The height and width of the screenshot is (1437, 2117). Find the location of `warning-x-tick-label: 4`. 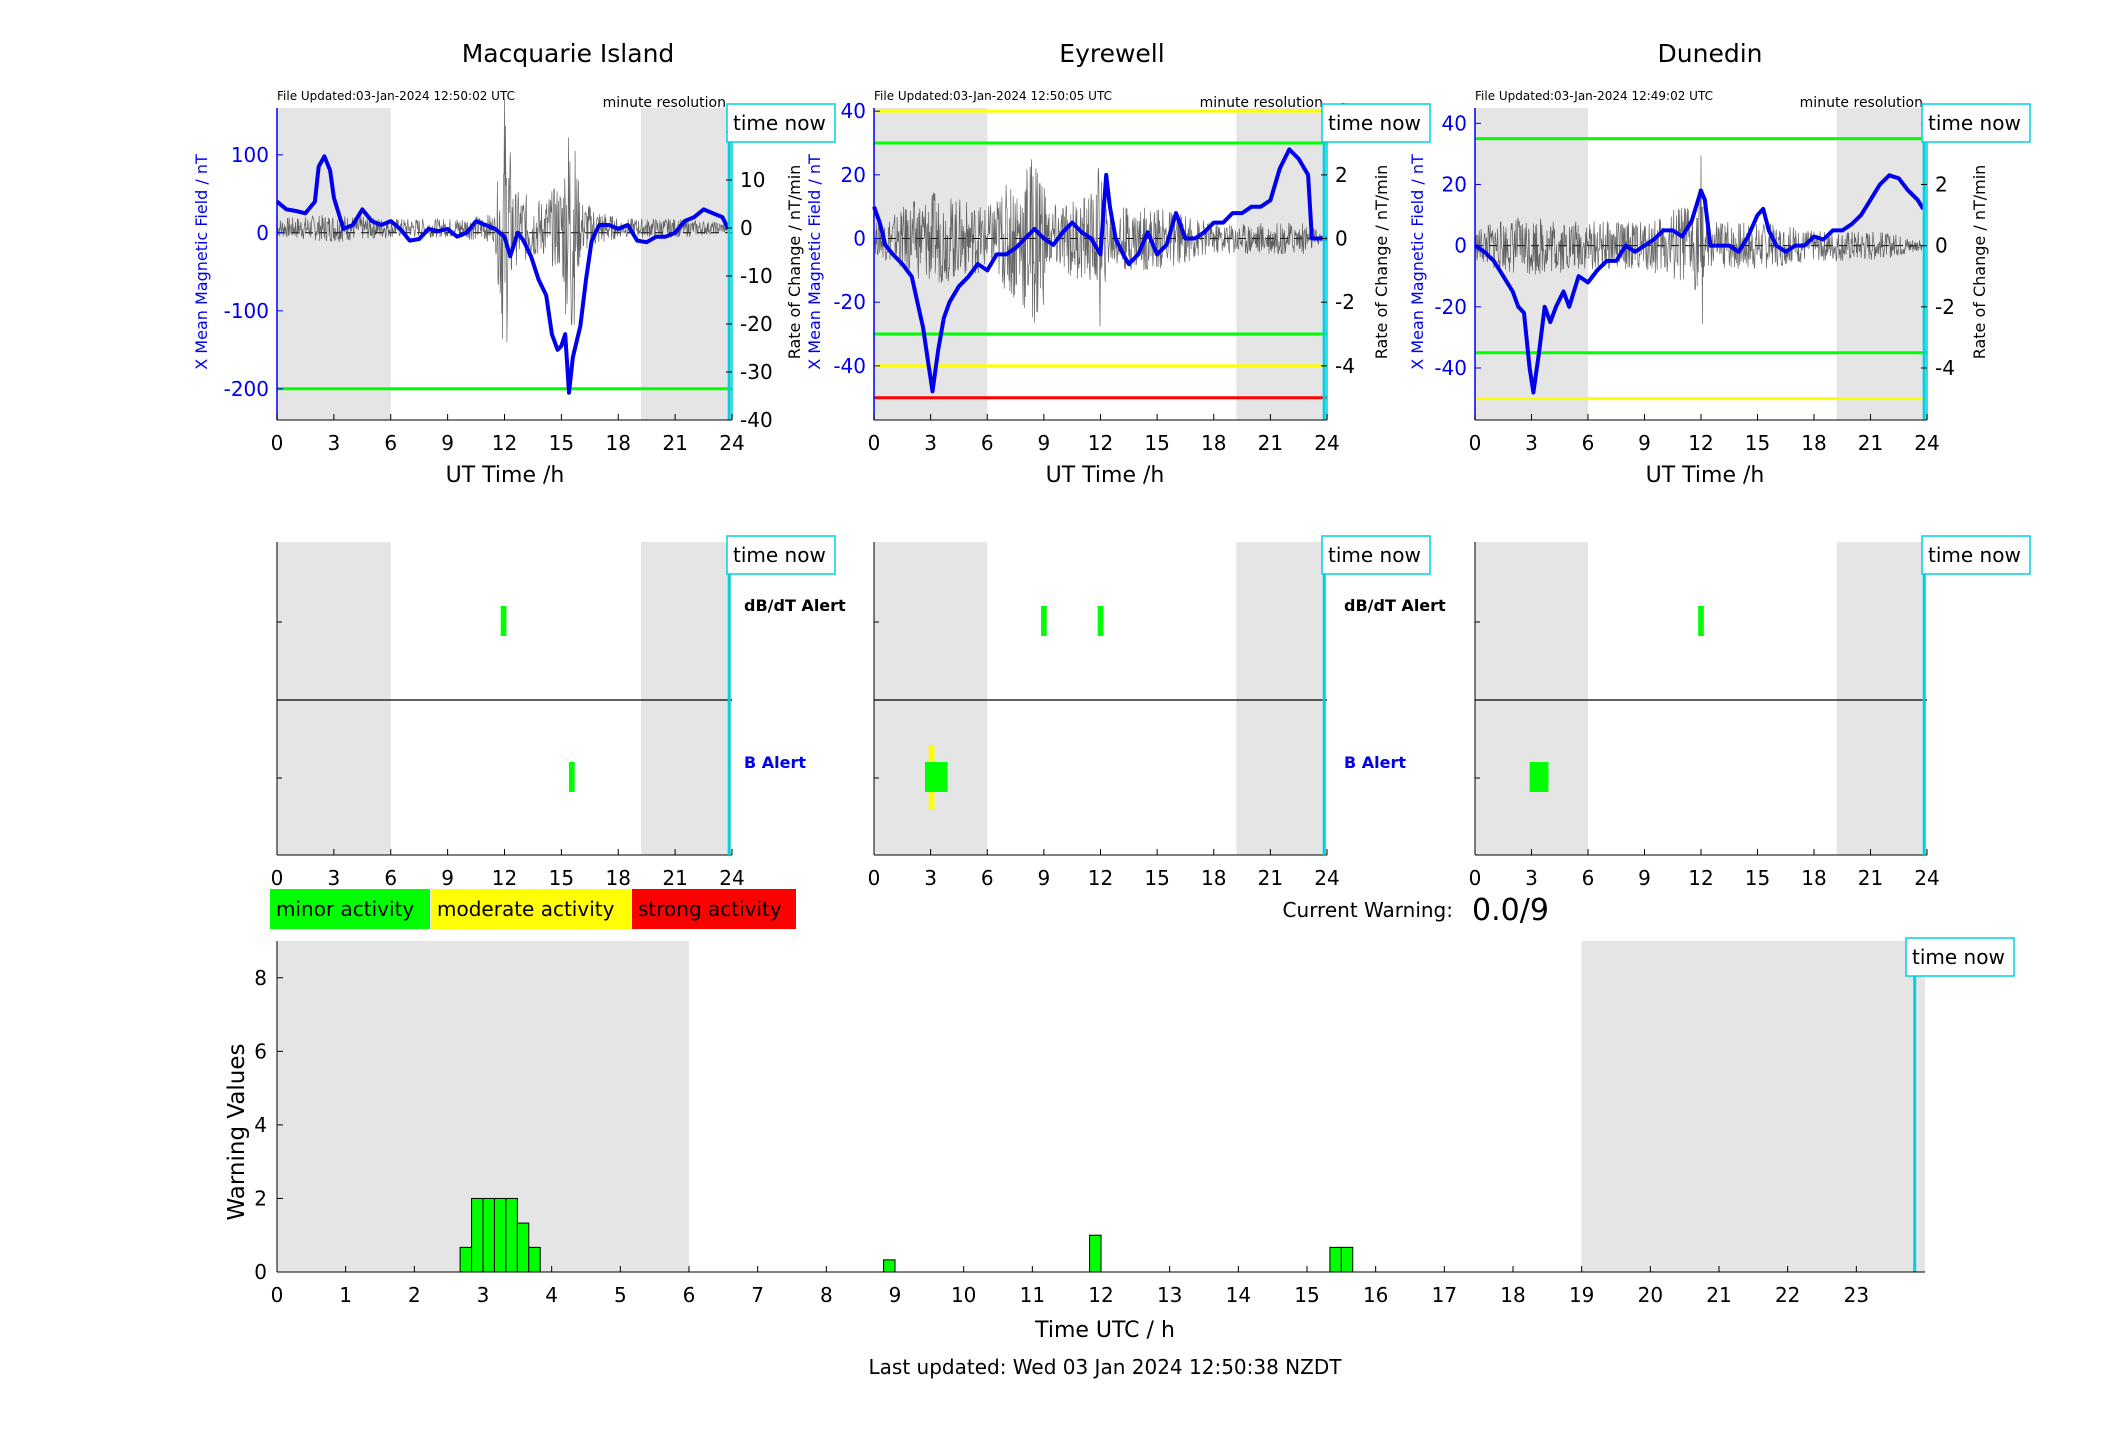

warning-x-tick-label: 4 is located at coordinates (551, 1295).